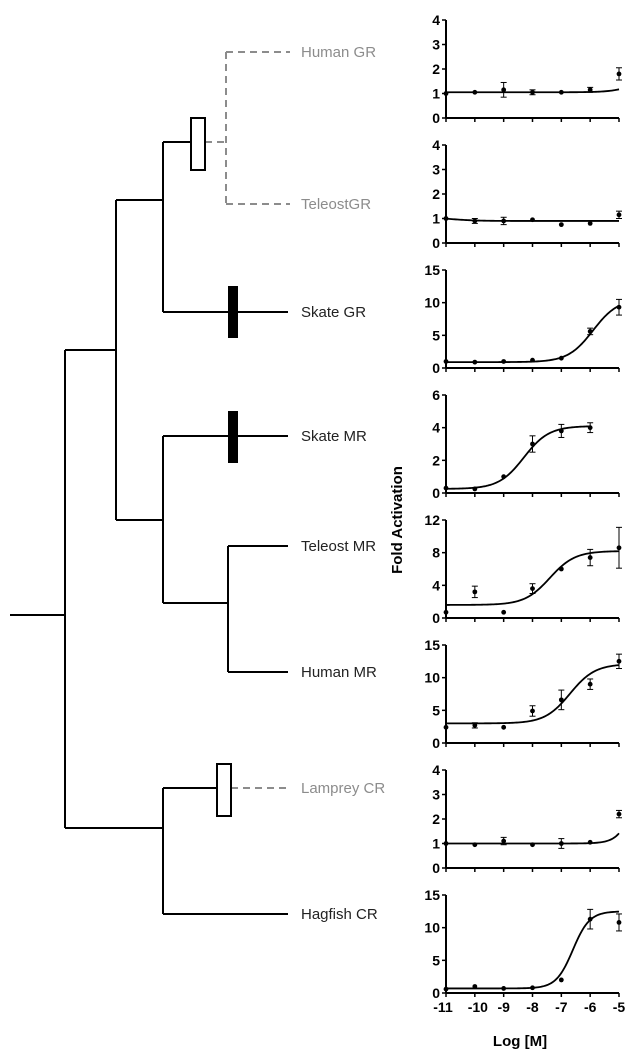 This screenshot has height=1055, width=626. I want to click on panel-human-gr: 0 1 2 3 4, so click(527, 69).